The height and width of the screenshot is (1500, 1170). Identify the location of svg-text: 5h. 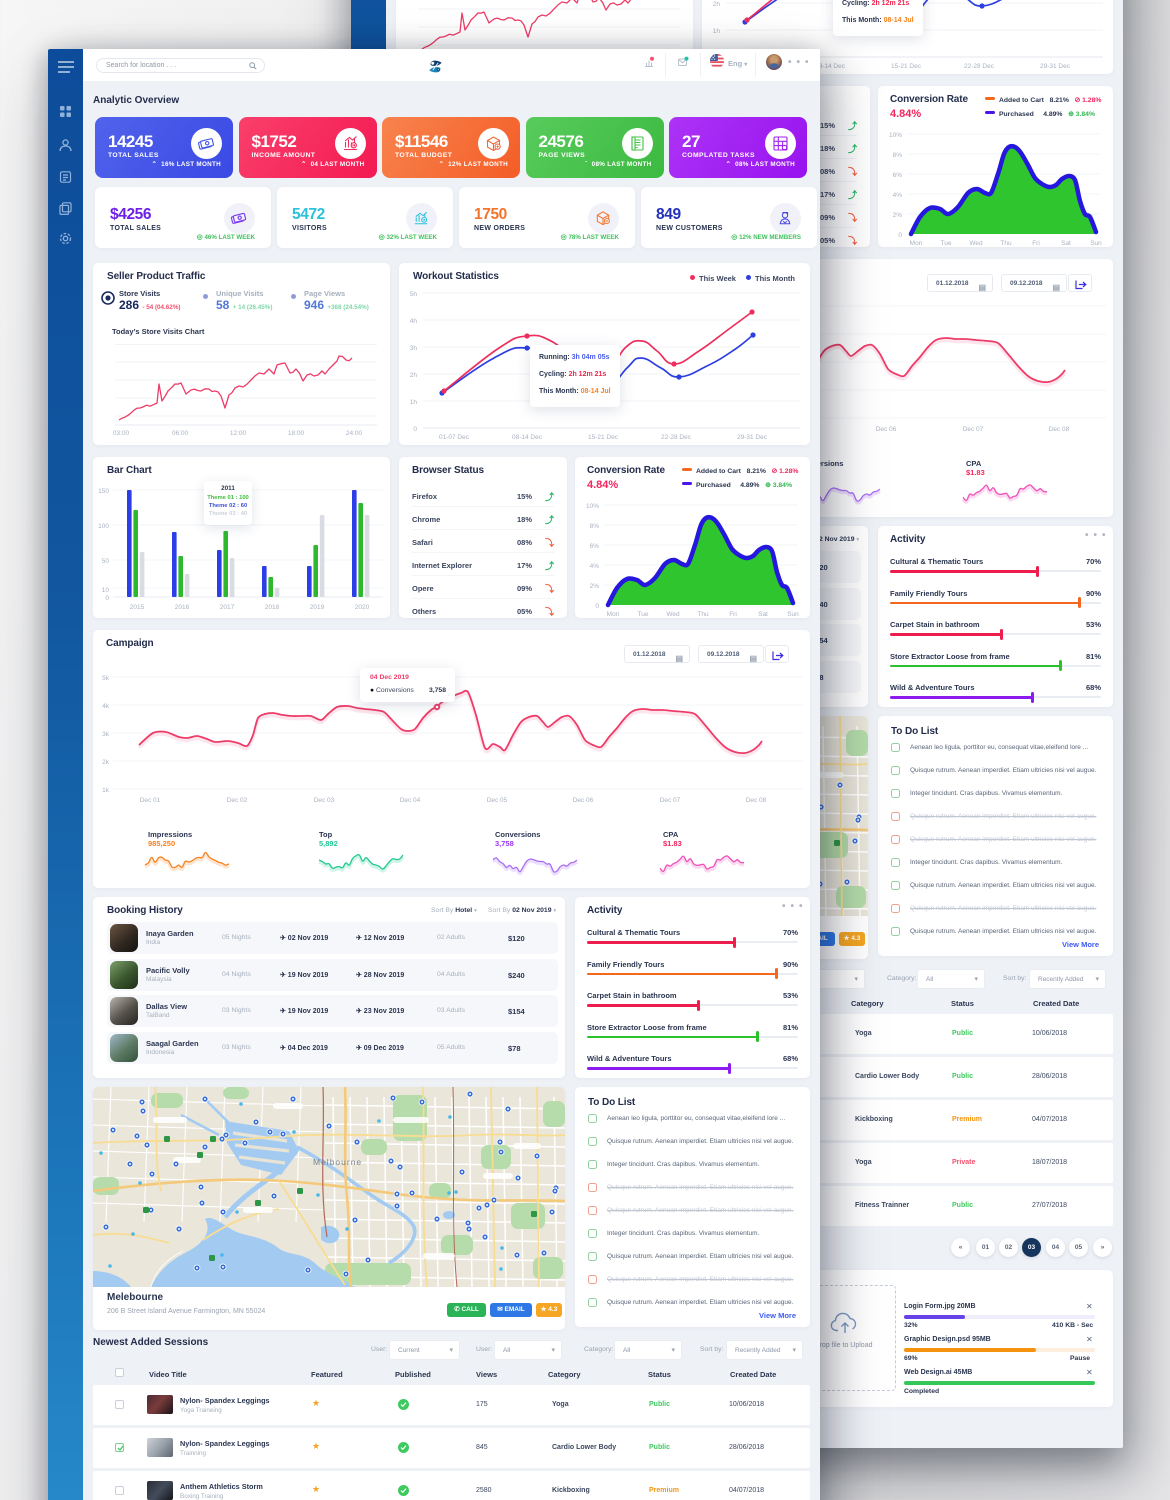
(414, 294).